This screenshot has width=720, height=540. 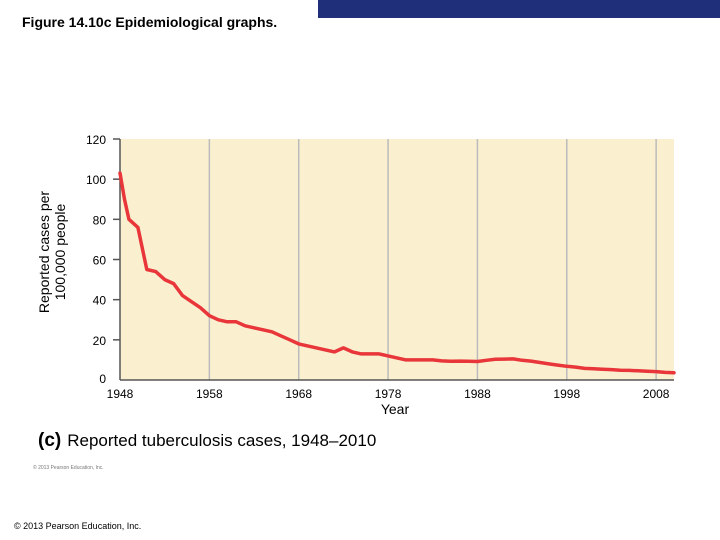 I want to click on caption-text: Reported tuberculosis cases, 1948–2010, so click(x=222, y=440).